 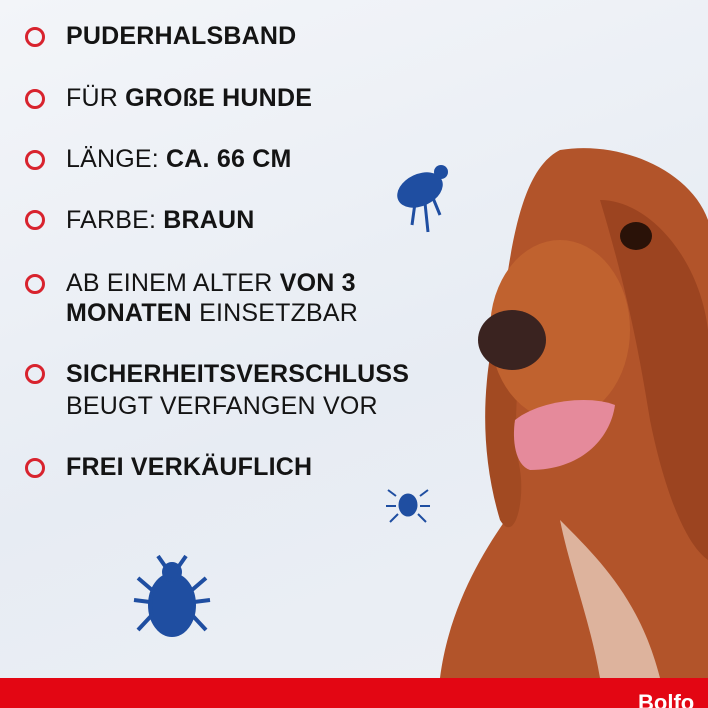 I want to click on feature-text: FREI VERKÄUFLICH, so click(x=189, y=467).